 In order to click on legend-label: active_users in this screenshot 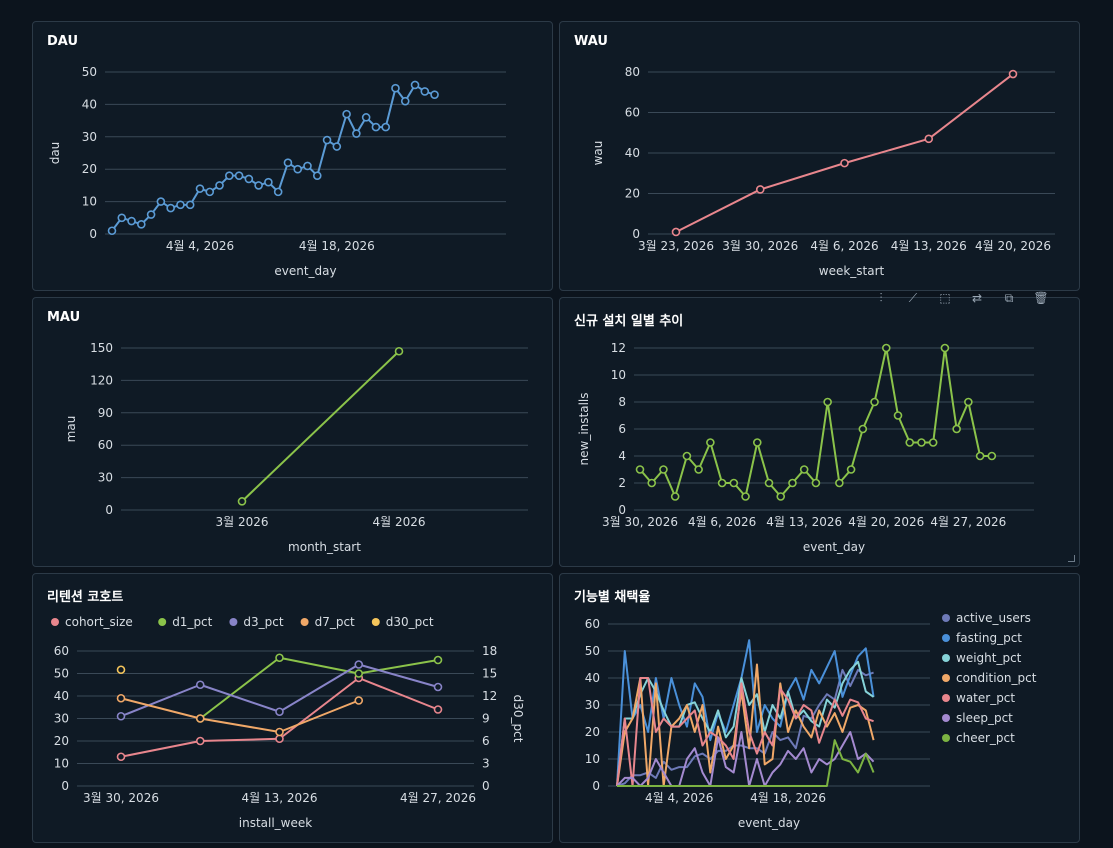, I will do `click(993, 618)`.